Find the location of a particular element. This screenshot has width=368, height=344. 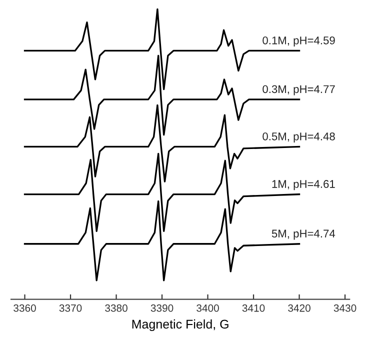

series-label: 1M, pH=4.61 is located at coordinates (303, 185).